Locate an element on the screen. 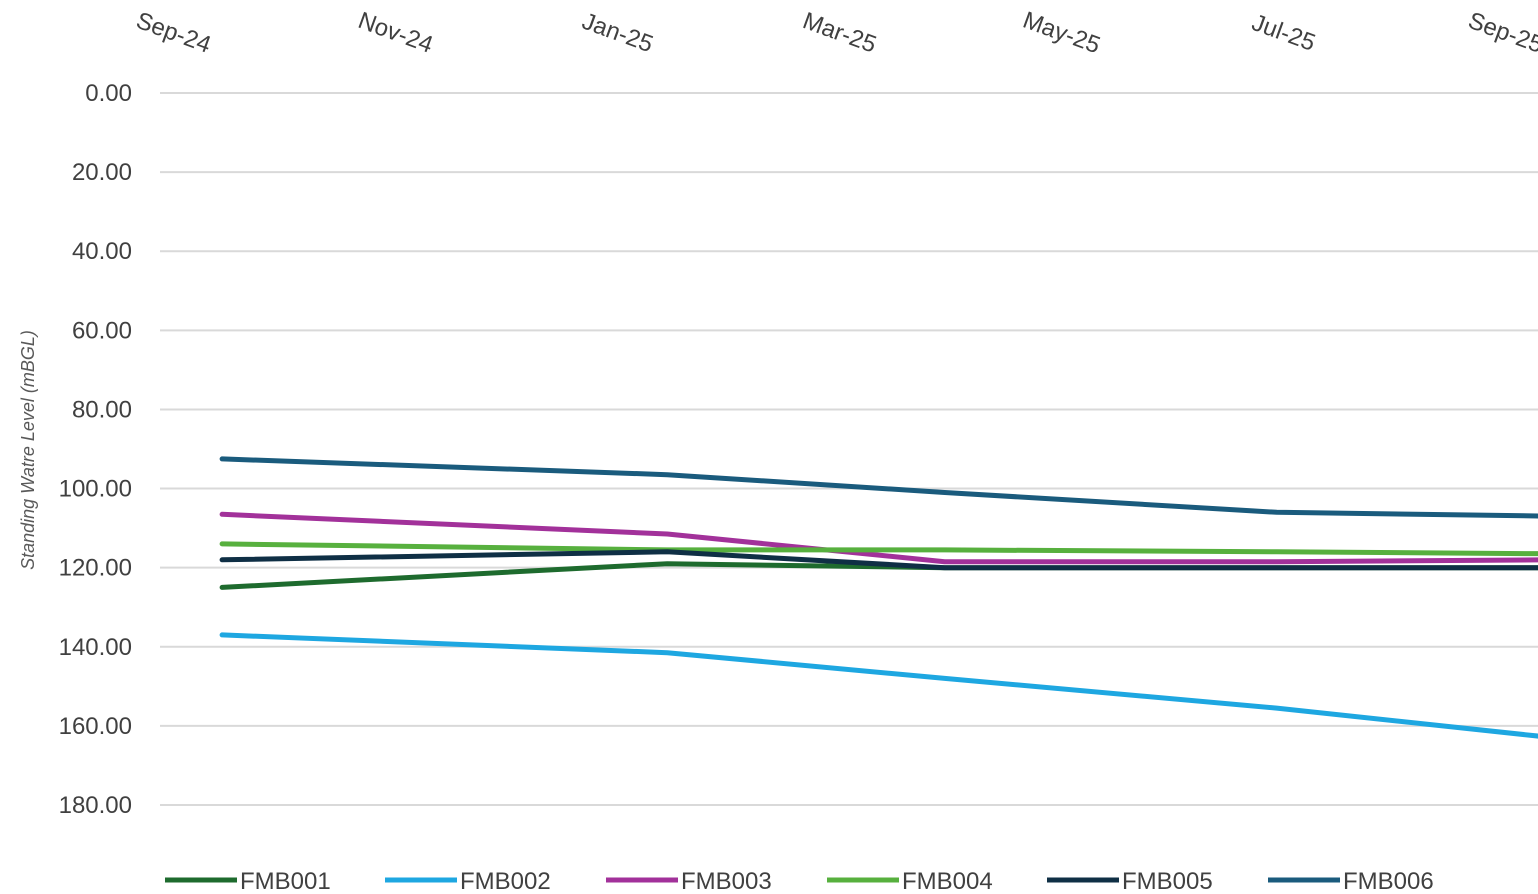 The image size is (1538, 894). legend-label: FMB005 is located at coordinates (1167, 881).